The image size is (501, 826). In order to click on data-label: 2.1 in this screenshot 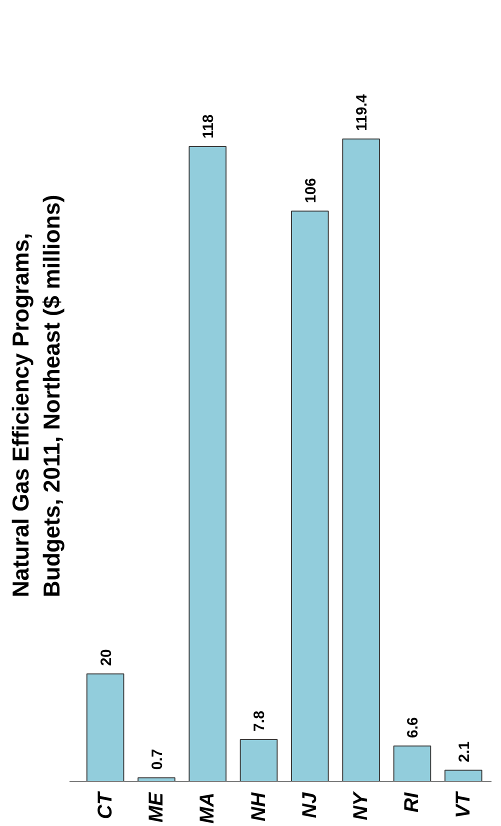, I will do `click(464, 751)`.